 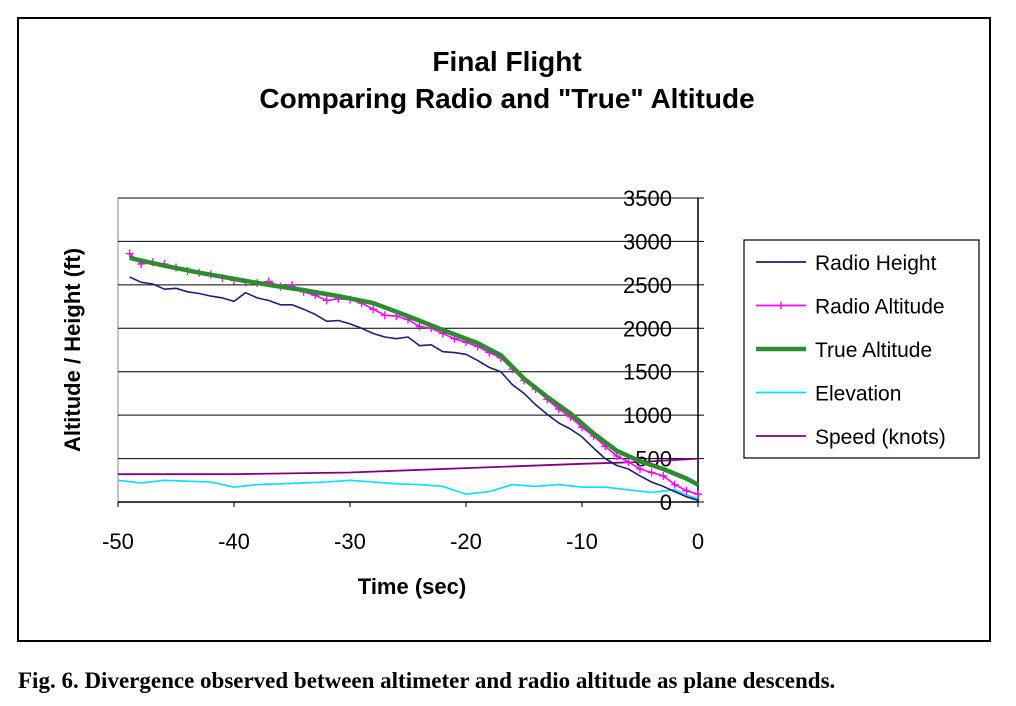 What do you see at coordinates (858, 394) in the screenshot?
I see `legend-label-elevation: Elevation` at bounding box center [858, 394].